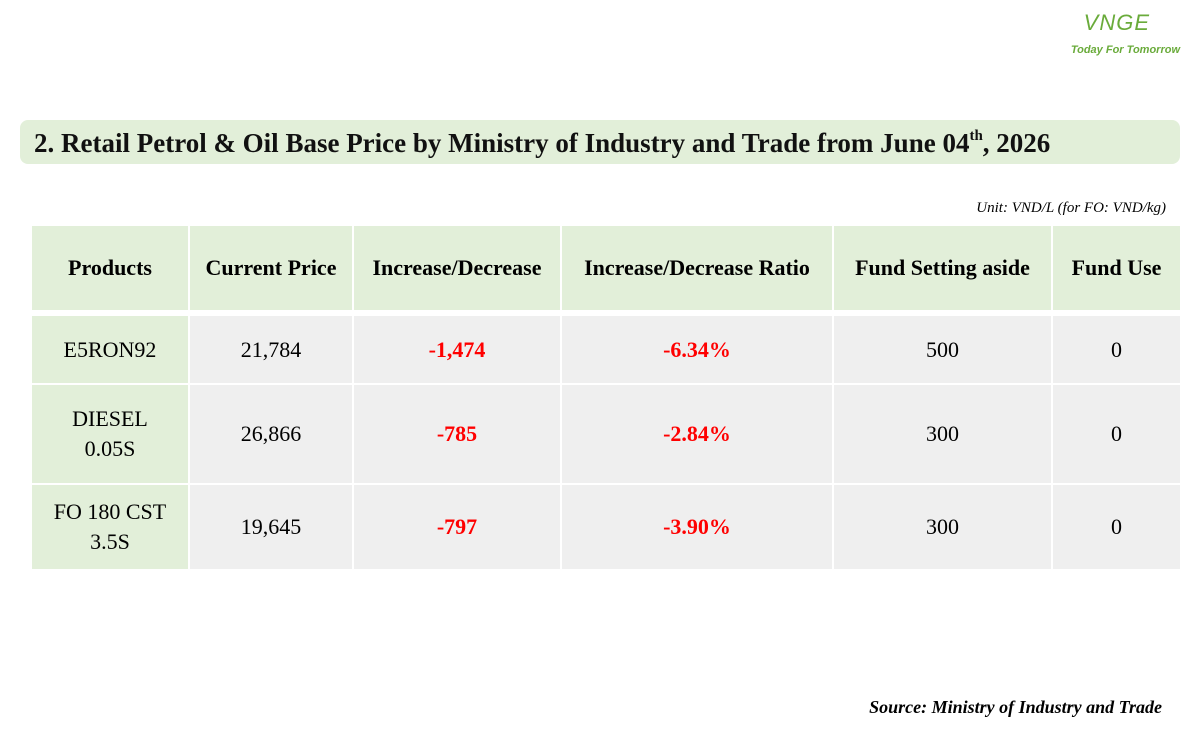  What do you see at coordinates (1125, 50) in the screenshot?
I see `logo-tagline: Today For Tomorrow` at bounding box center [1125, 50].